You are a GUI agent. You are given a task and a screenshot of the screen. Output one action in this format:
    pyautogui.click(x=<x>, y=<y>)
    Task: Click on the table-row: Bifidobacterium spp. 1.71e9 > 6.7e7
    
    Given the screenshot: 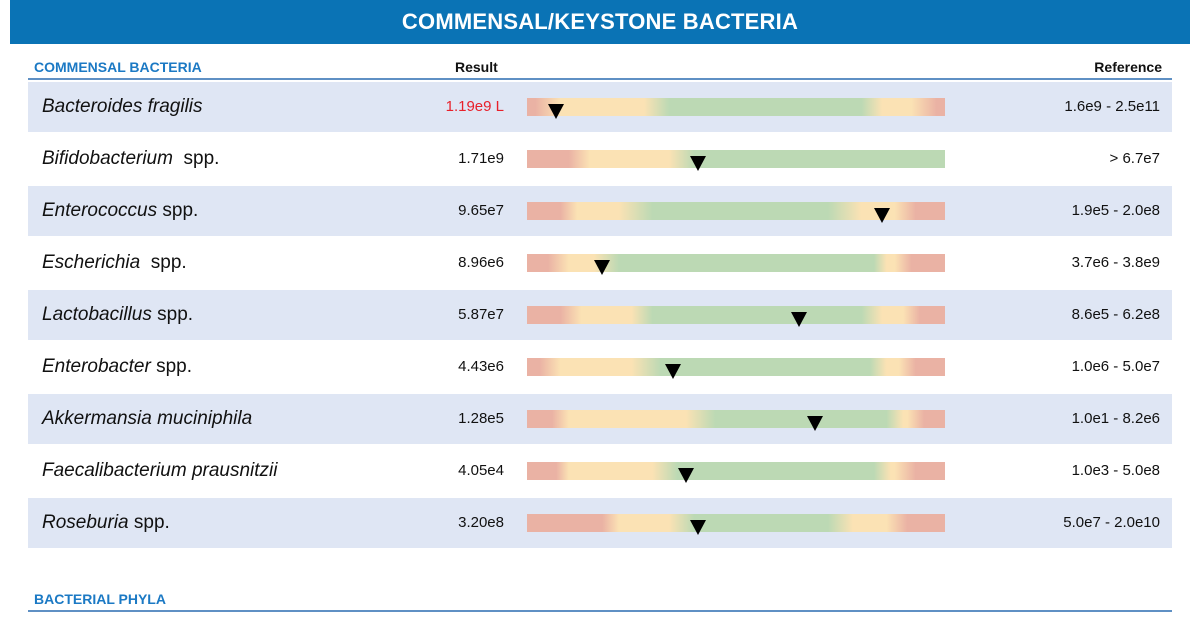 What is the action you would take?
    pyautogui.click(x=600, y=159)
    